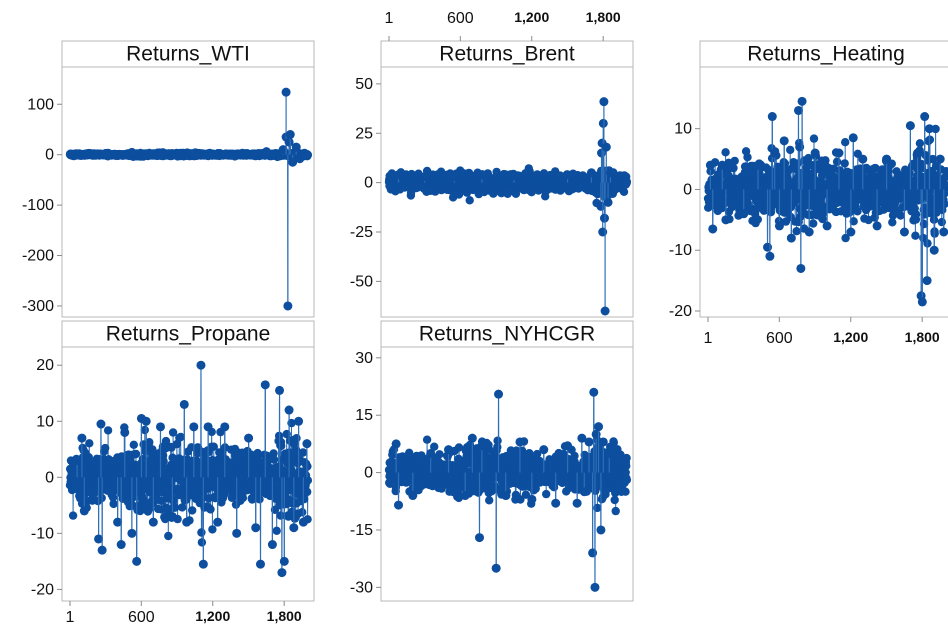 The height and width of the screenshot is (632, 948). I want to click on x-tick-label: 1, so click(708, 338).